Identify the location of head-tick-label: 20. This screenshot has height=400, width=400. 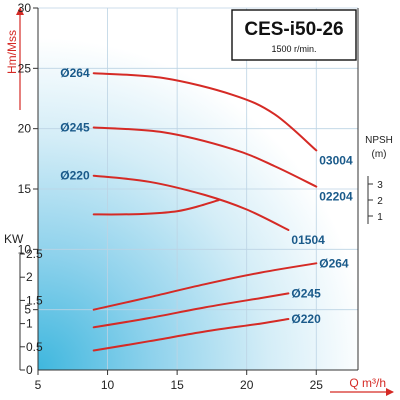
(25, 129).